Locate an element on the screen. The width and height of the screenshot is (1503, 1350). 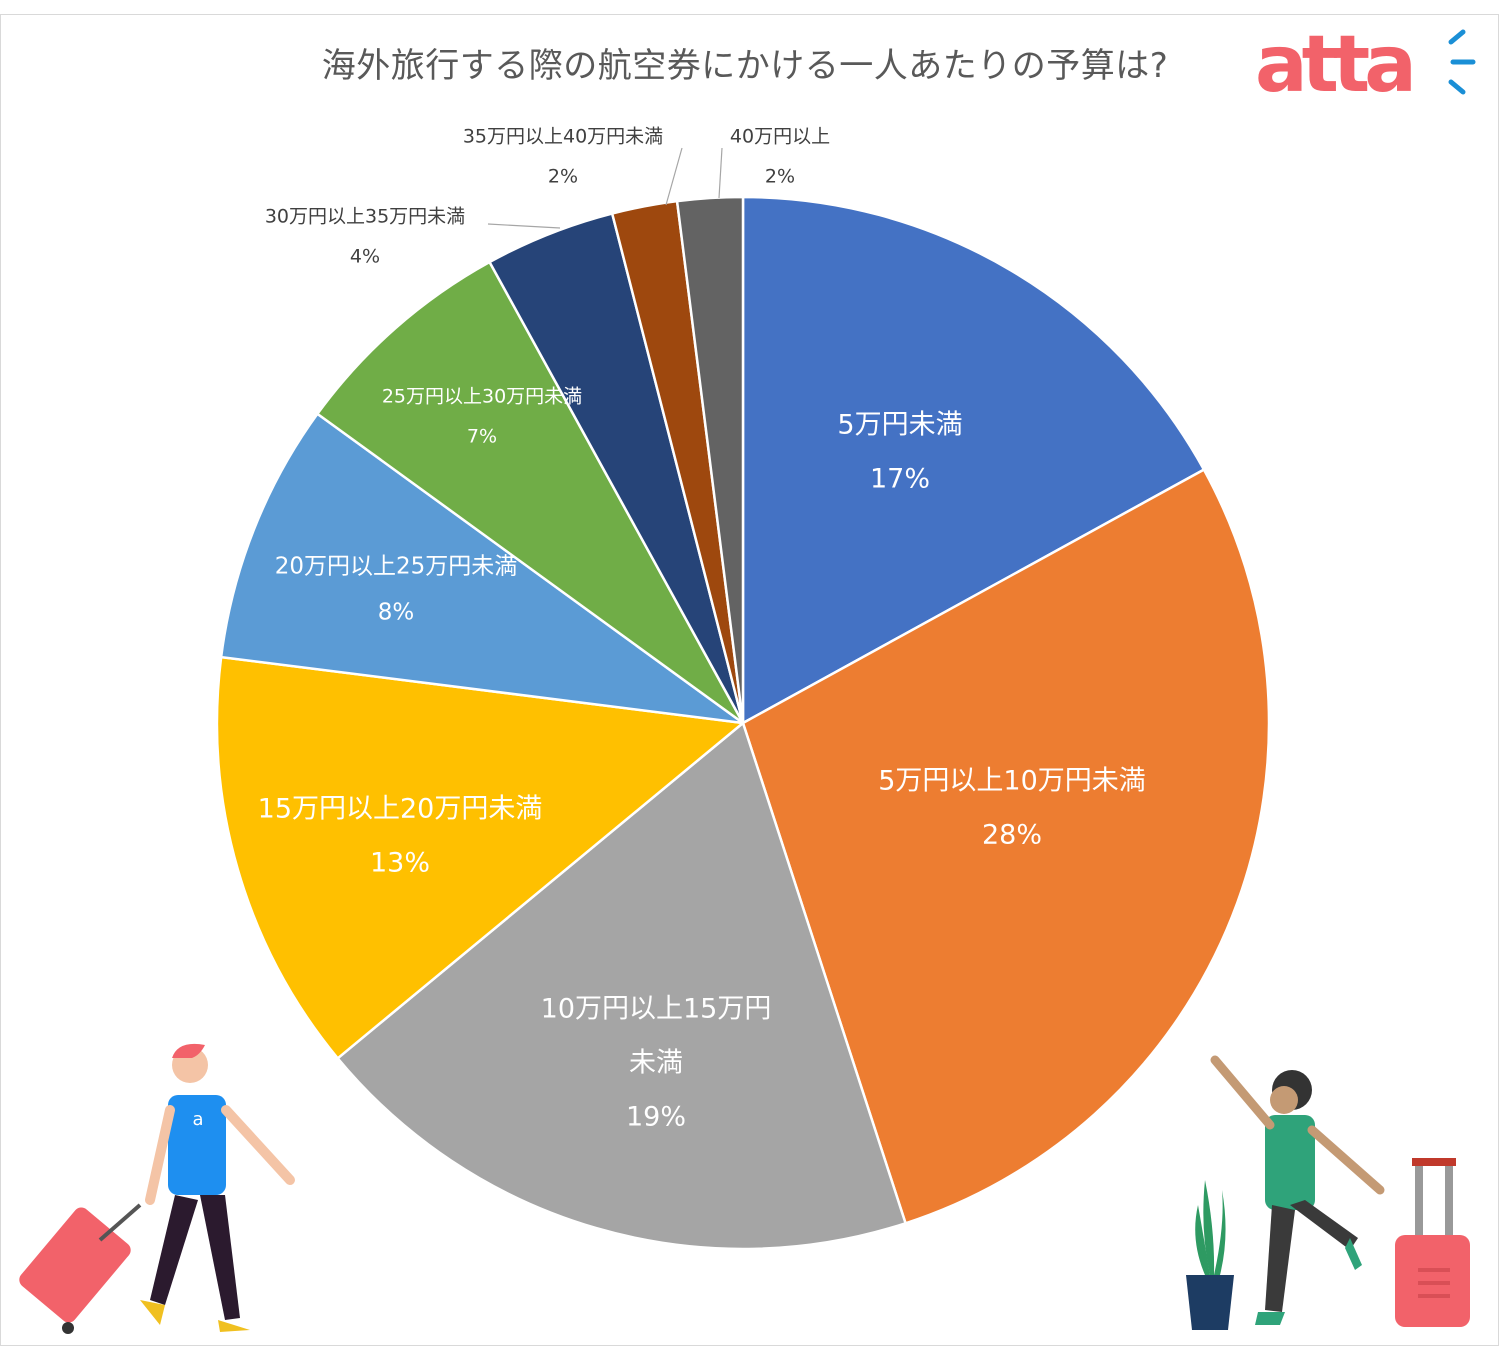
slice-value-label: 28% is located at coordinates (1012, 835).